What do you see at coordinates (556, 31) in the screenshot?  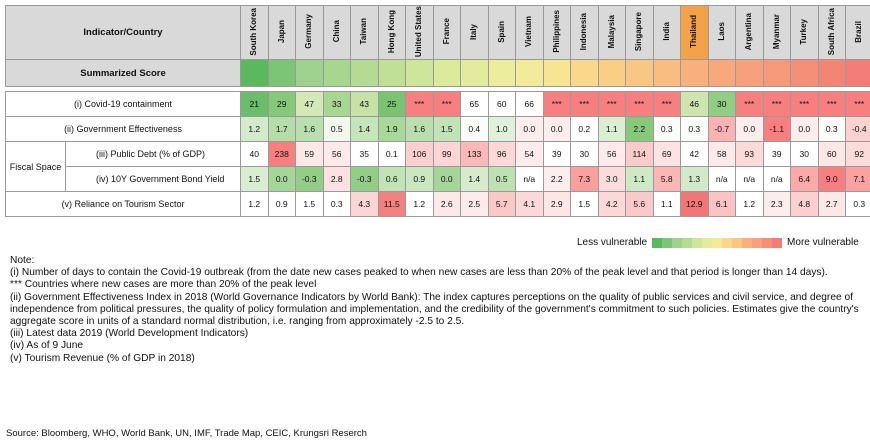 I see `country-name: Philippines` at bounding box center [556, 31].